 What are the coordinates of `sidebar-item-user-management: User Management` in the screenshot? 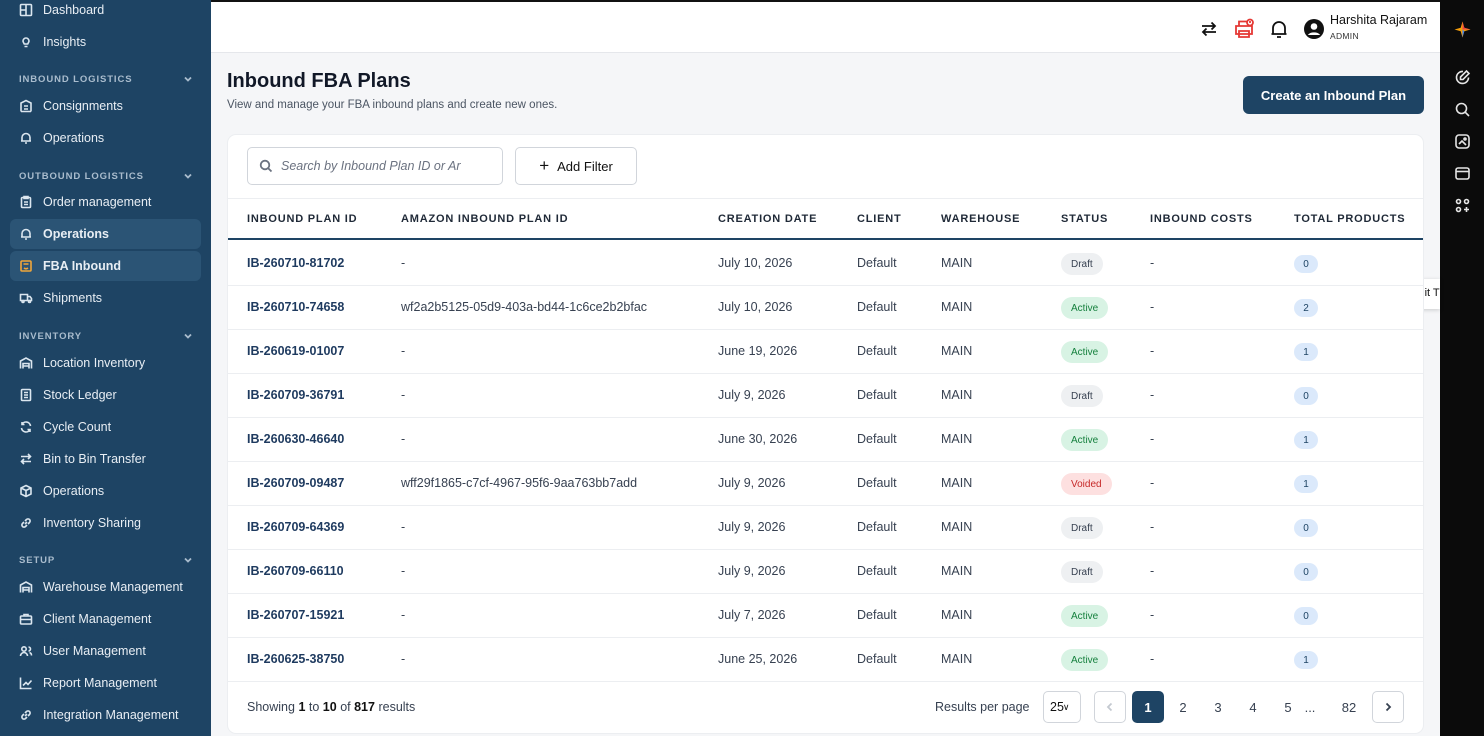 It's located at (105, 651).